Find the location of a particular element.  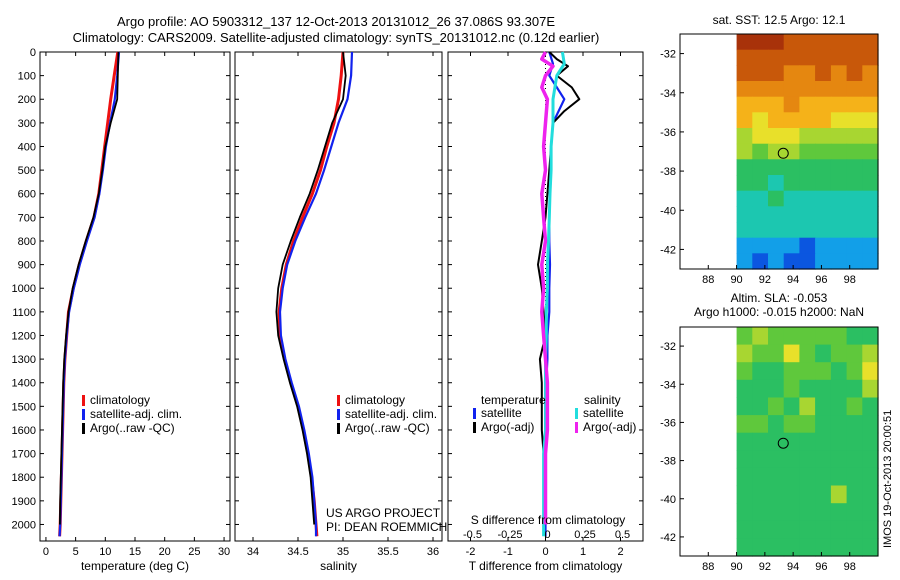

y-tick-label: 1500 is located at coordinates (24, 407).